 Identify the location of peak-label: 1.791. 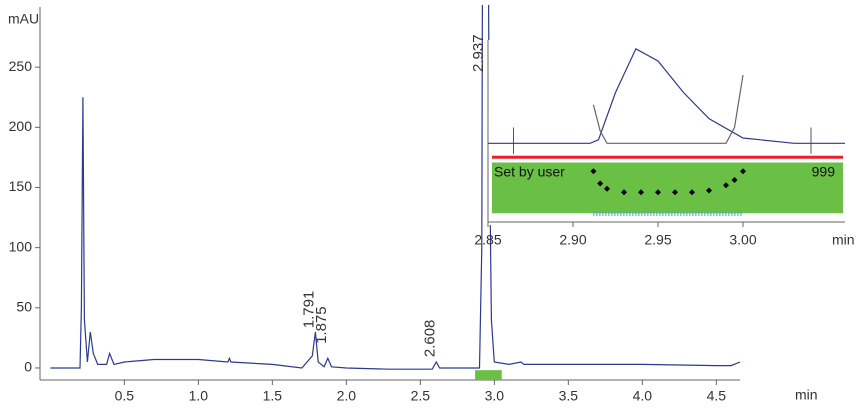
(308, 310).